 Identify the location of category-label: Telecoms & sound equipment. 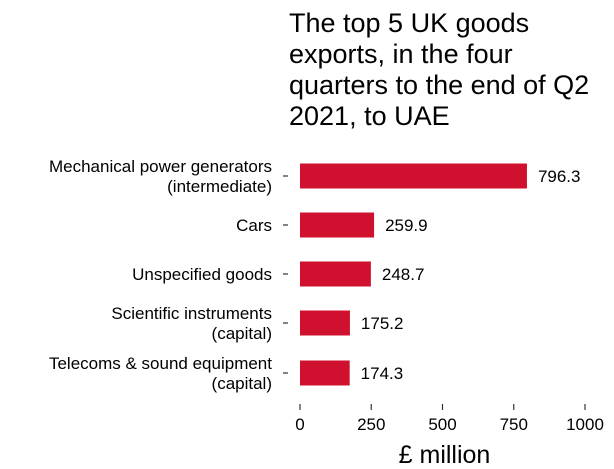
(160, 363).